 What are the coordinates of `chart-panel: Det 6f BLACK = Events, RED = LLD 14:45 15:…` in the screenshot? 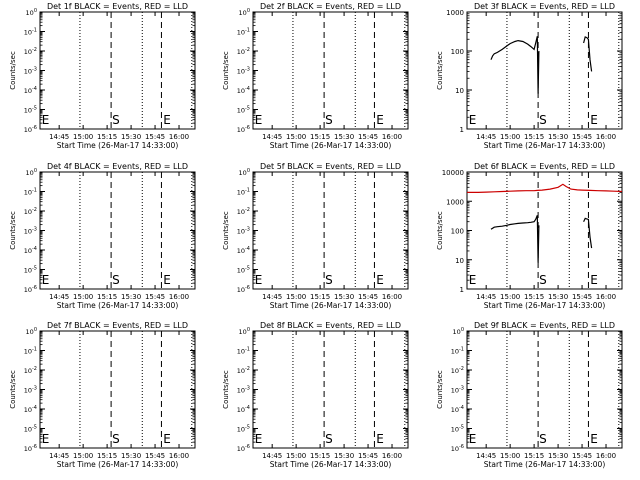 It's located at (529, 236).